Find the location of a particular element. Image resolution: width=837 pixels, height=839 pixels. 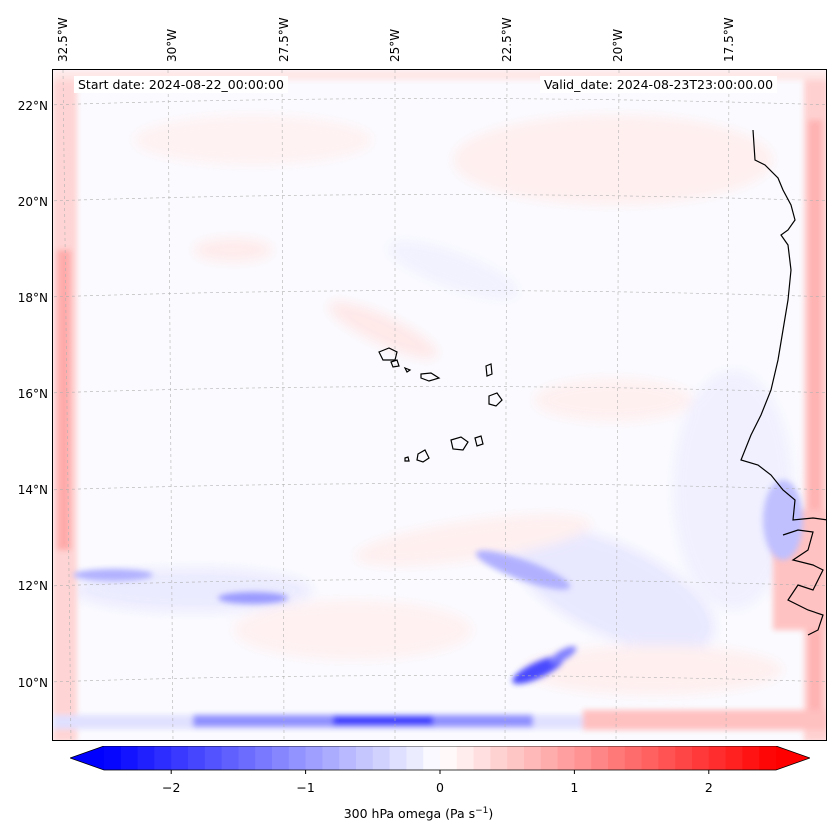

lon-label-30w: 30°W is located at coordinates (172, 45).